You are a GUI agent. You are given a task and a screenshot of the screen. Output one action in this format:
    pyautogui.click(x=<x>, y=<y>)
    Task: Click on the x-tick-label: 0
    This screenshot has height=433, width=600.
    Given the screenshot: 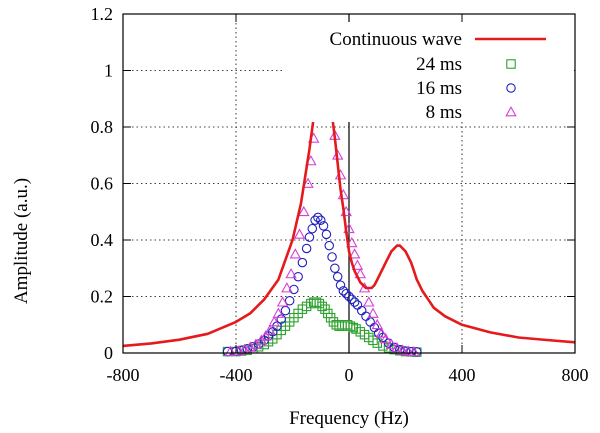 What is the action you would take?
    pyautogui.click(x=349, y=375)
    